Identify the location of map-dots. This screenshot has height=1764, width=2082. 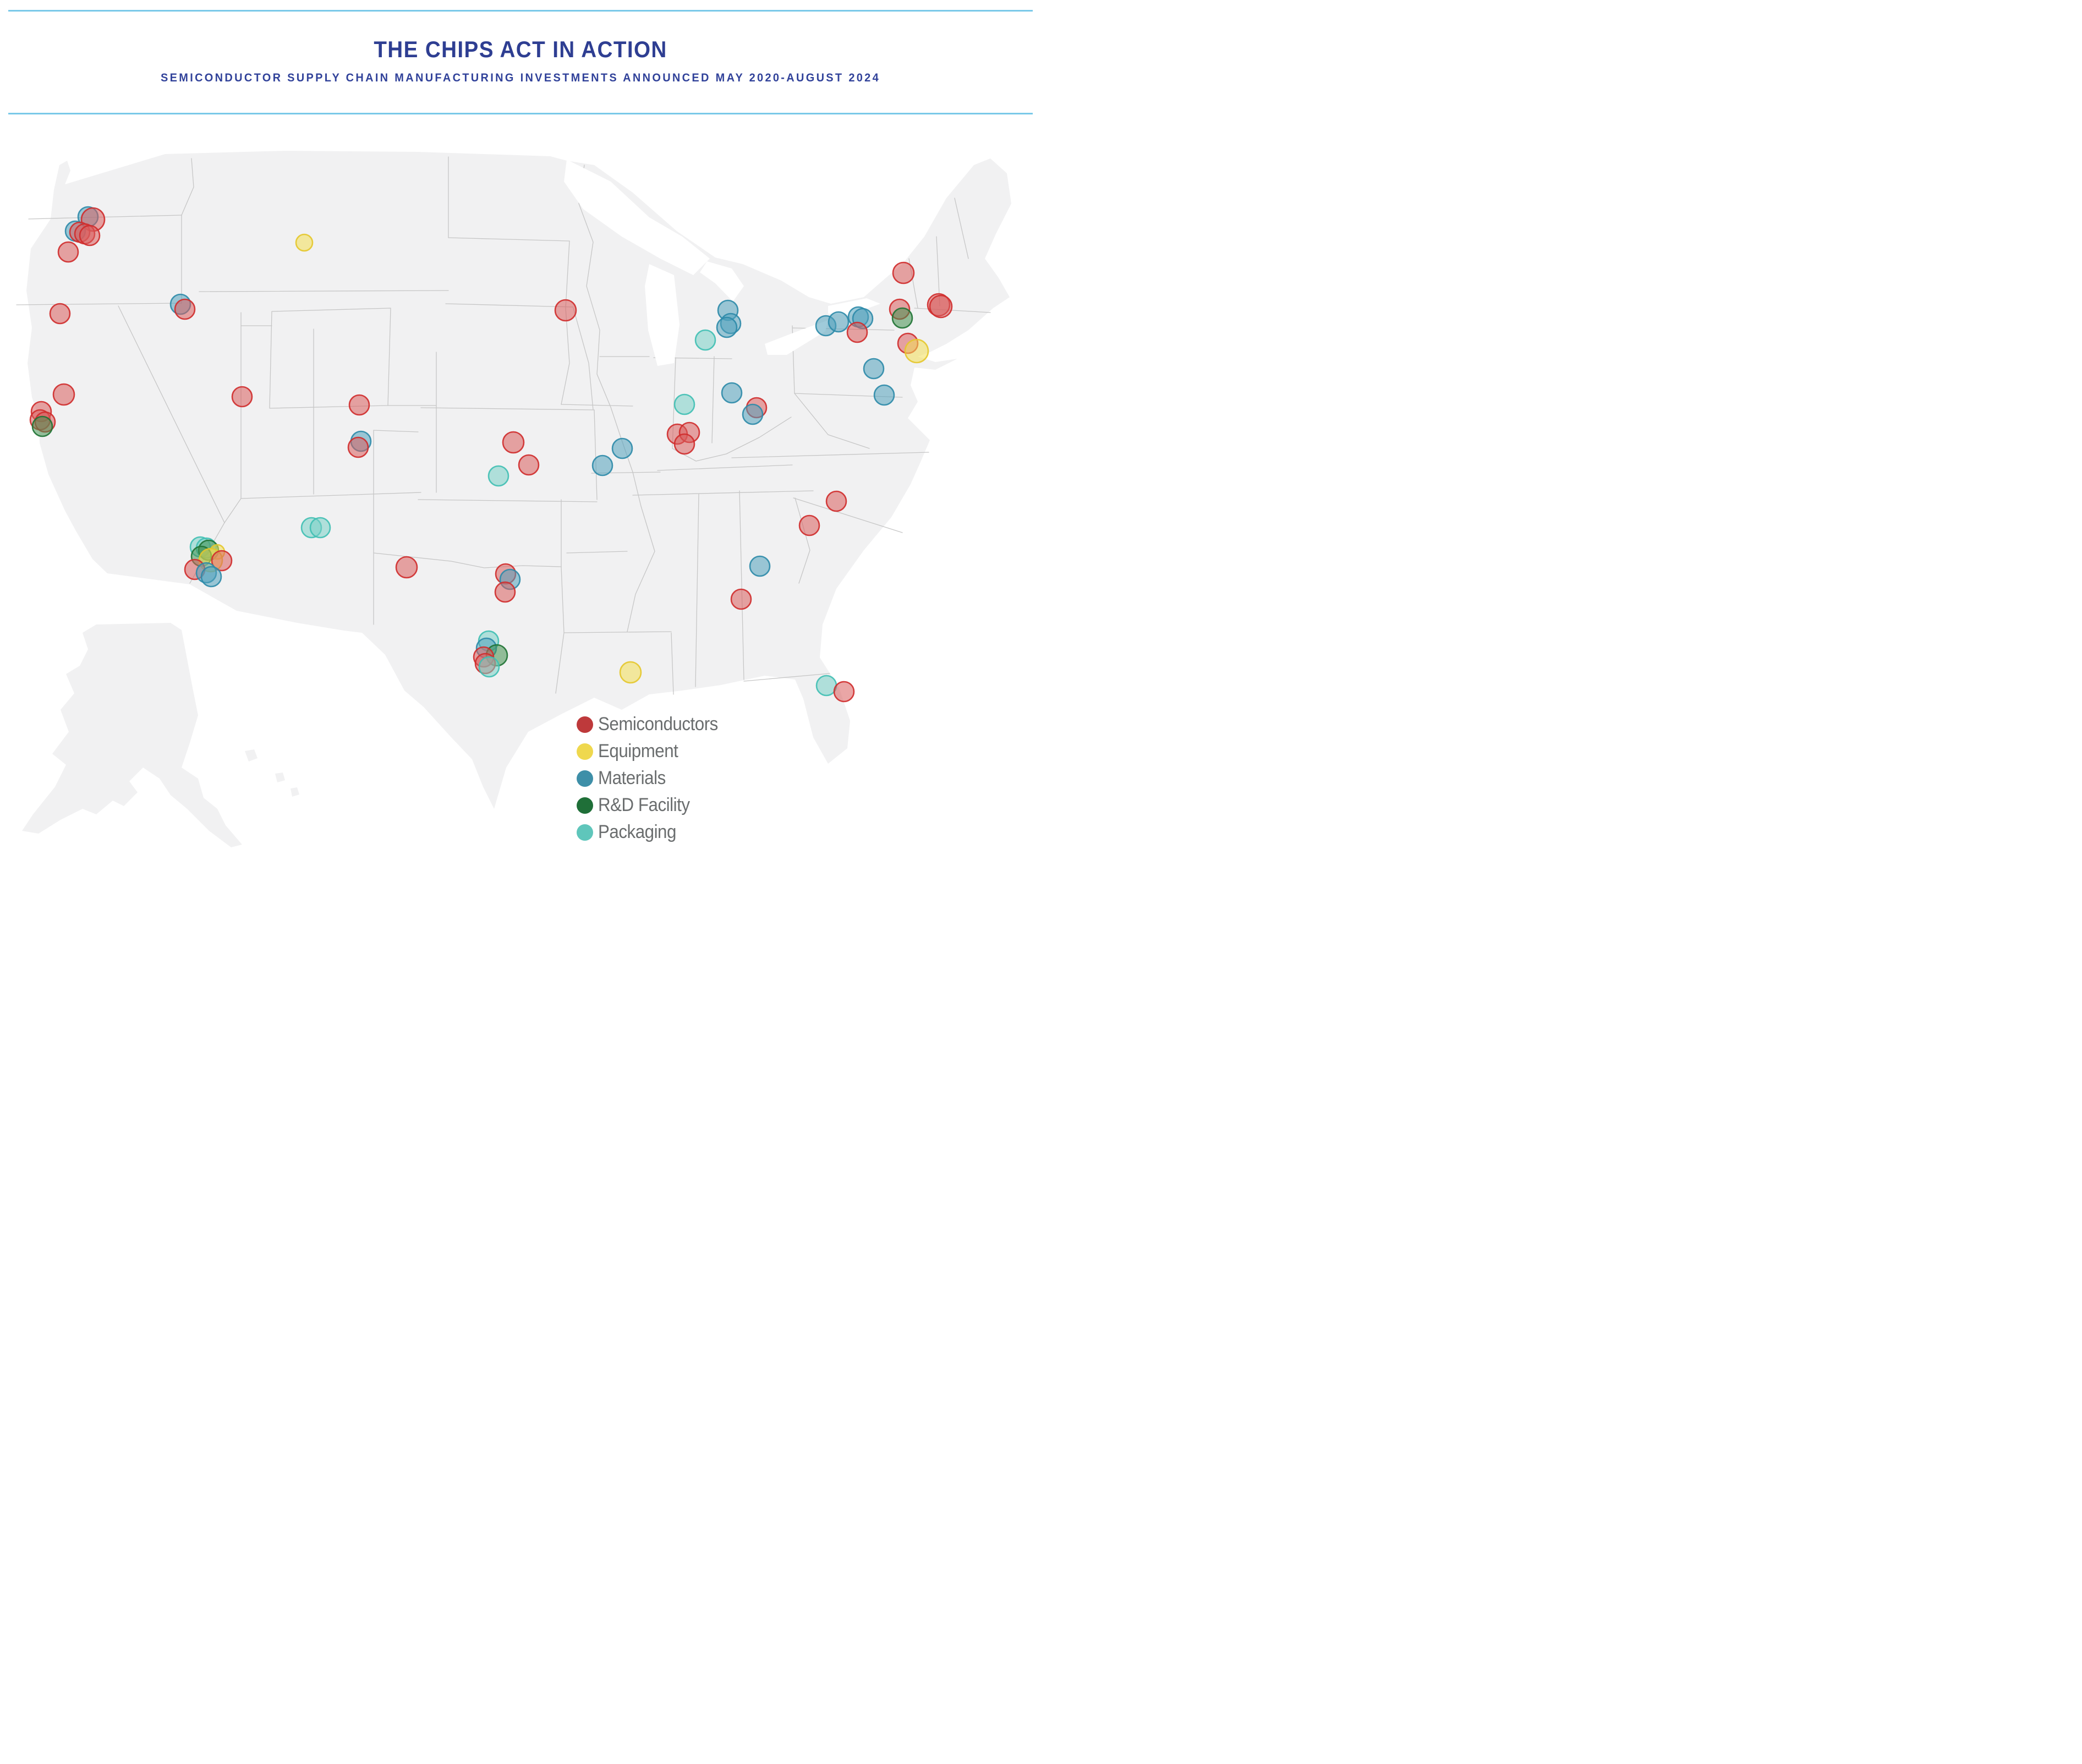
(491, 454).